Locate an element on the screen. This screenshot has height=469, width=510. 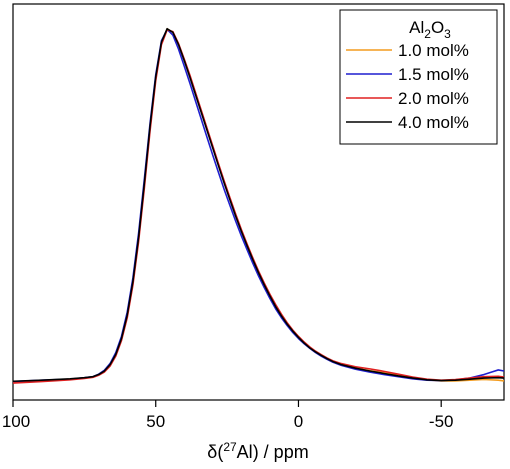
legend-title: Al2O3 is located at coordinates (430, 29).